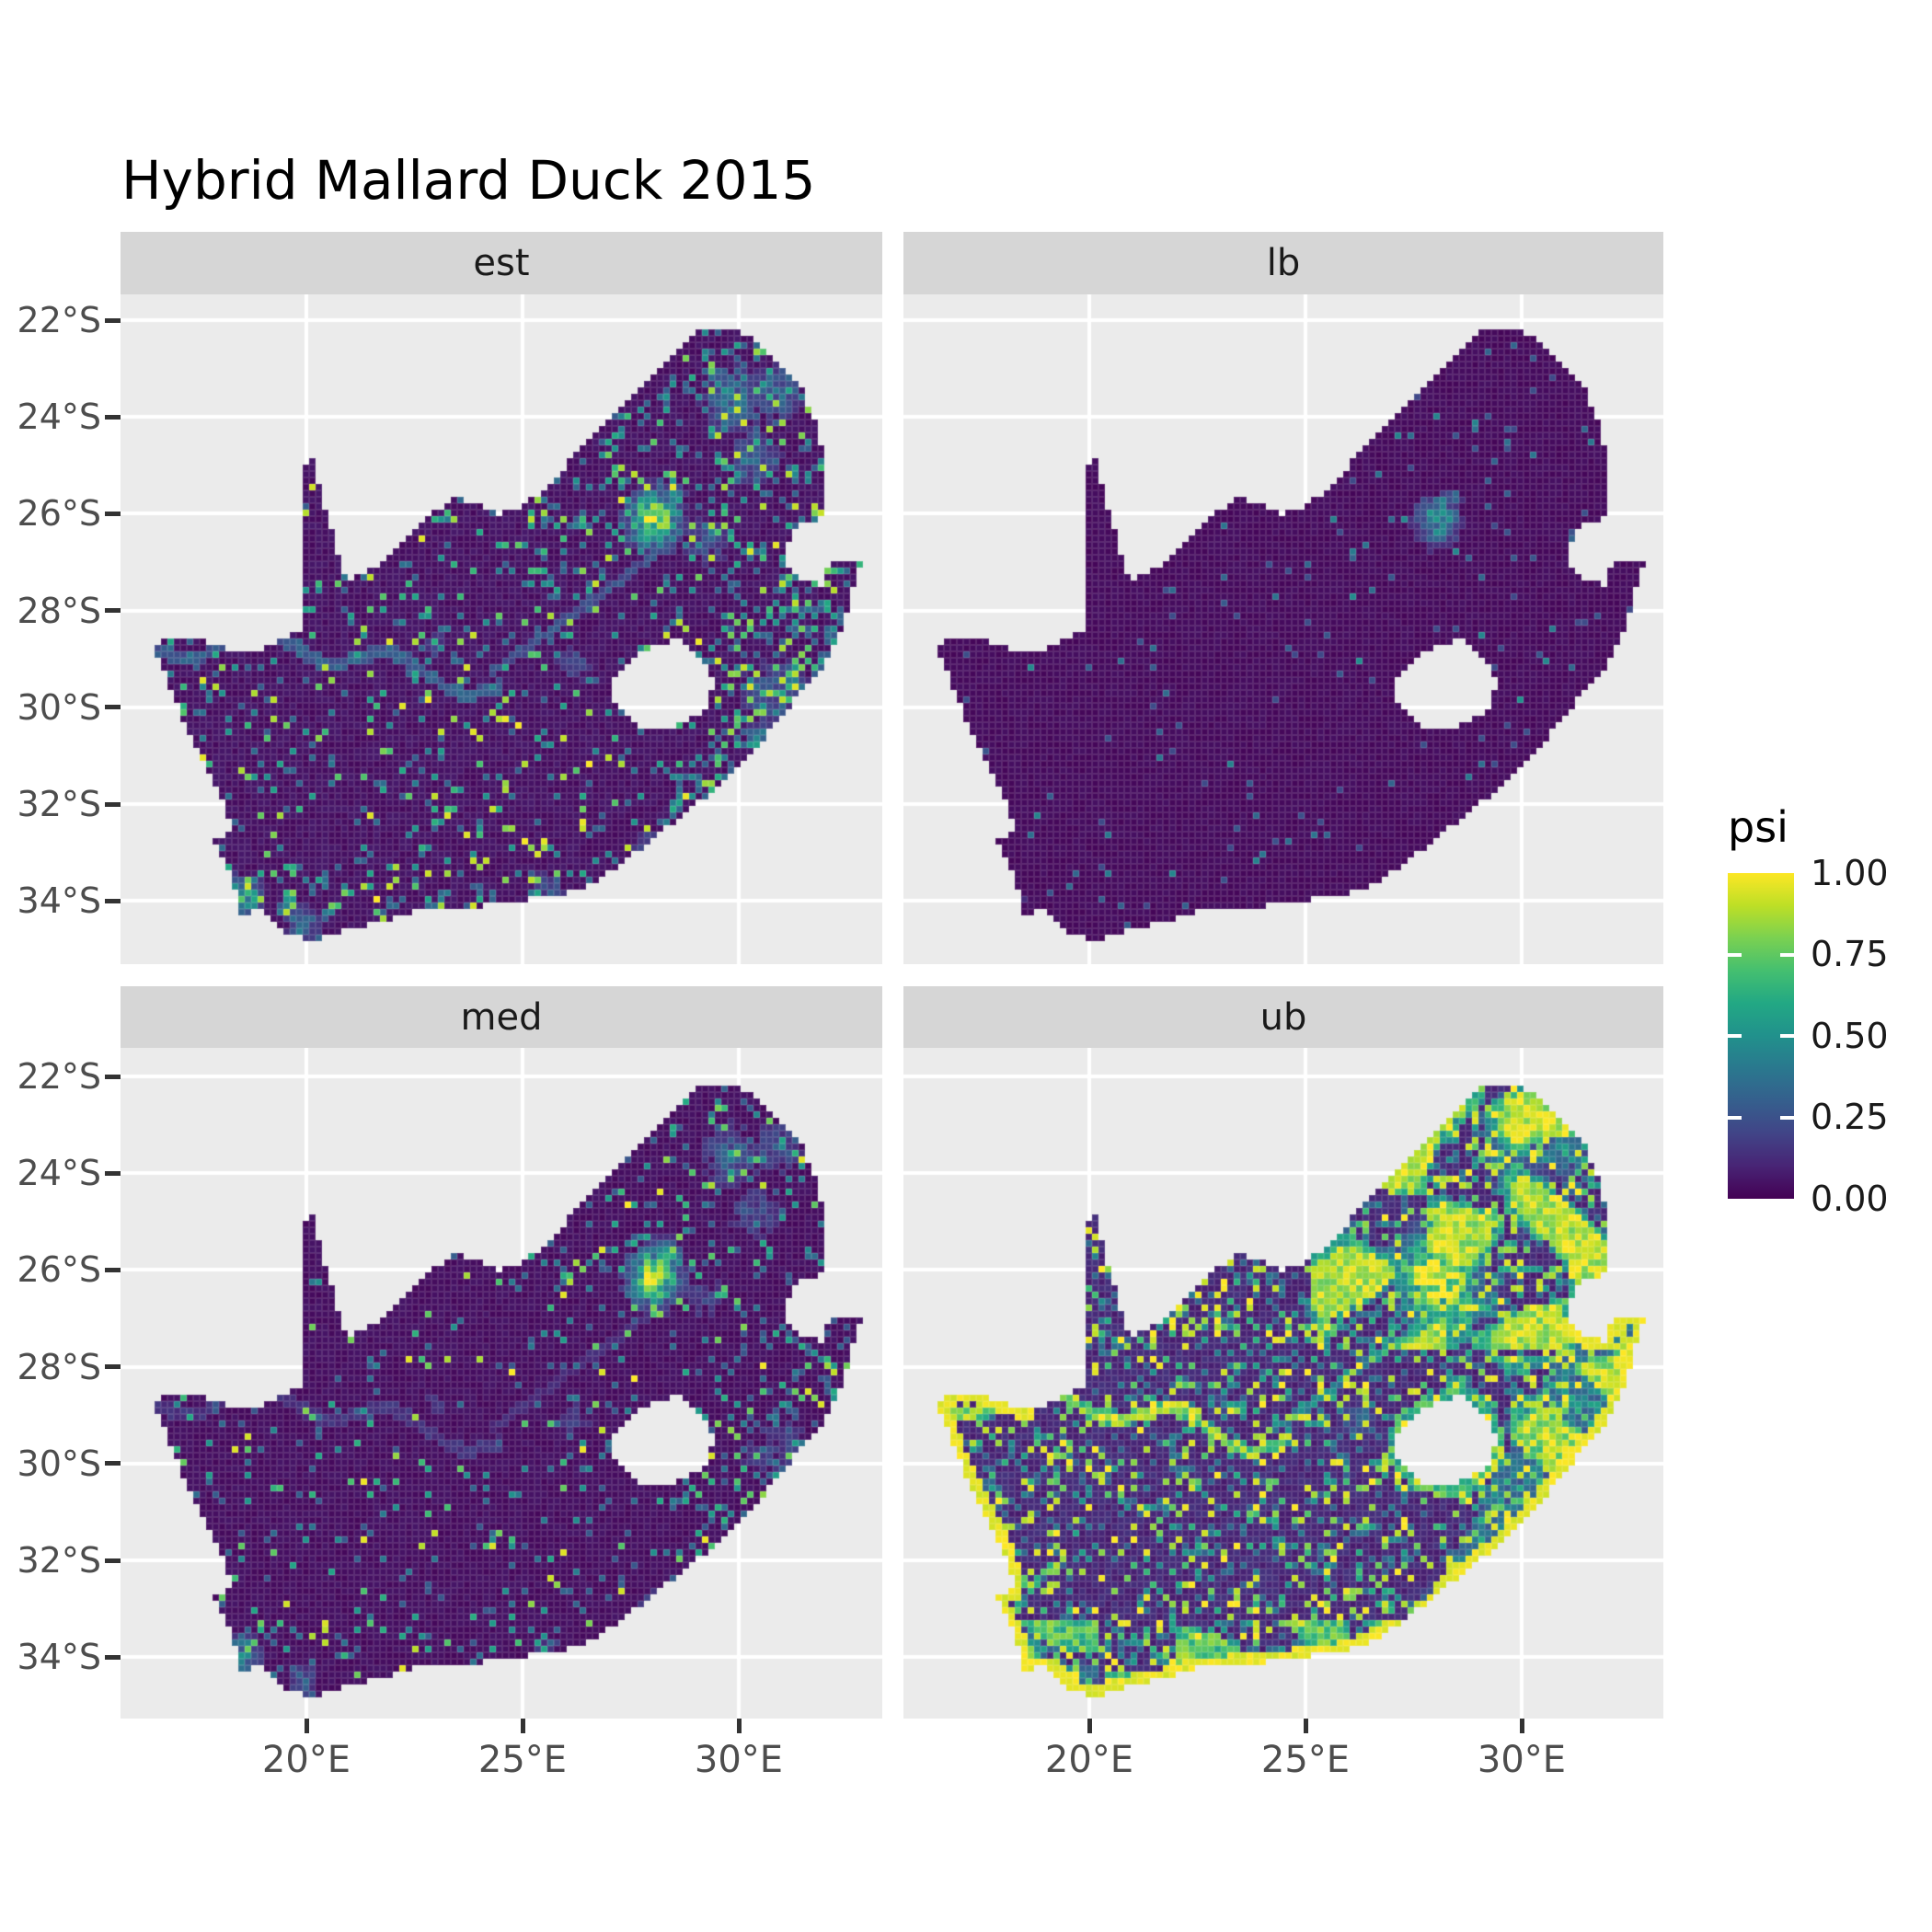 The height and width of the screenshot is (1932, 1932). I want to click on facet-panel-ub, so click(1283, 1383).